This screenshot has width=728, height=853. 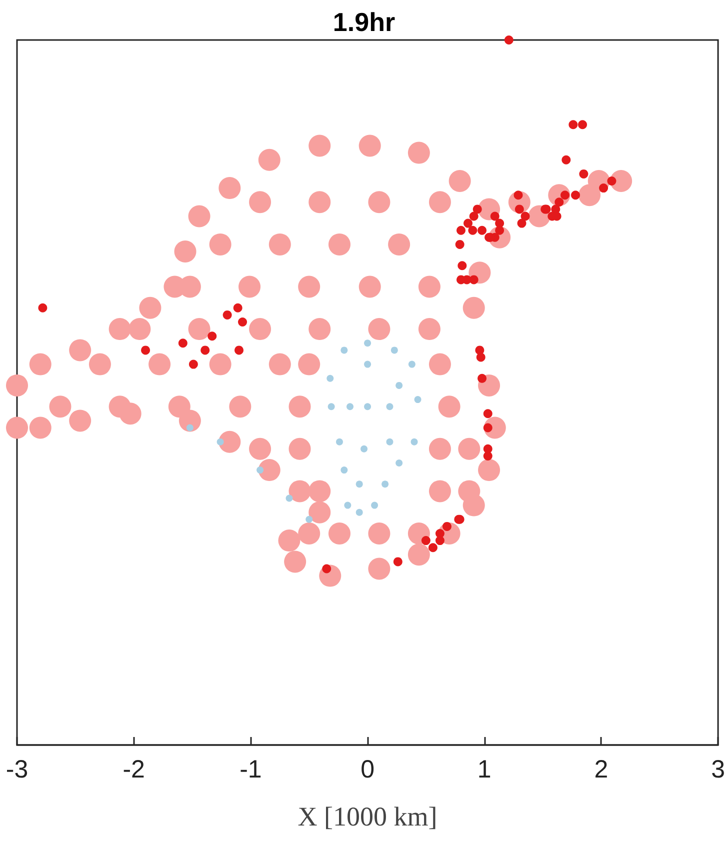 What do you see at coordinates (368, 817) in the screenshot?
I see `x-axis-title: X [1000 km]` at bounding box center [368, 817].